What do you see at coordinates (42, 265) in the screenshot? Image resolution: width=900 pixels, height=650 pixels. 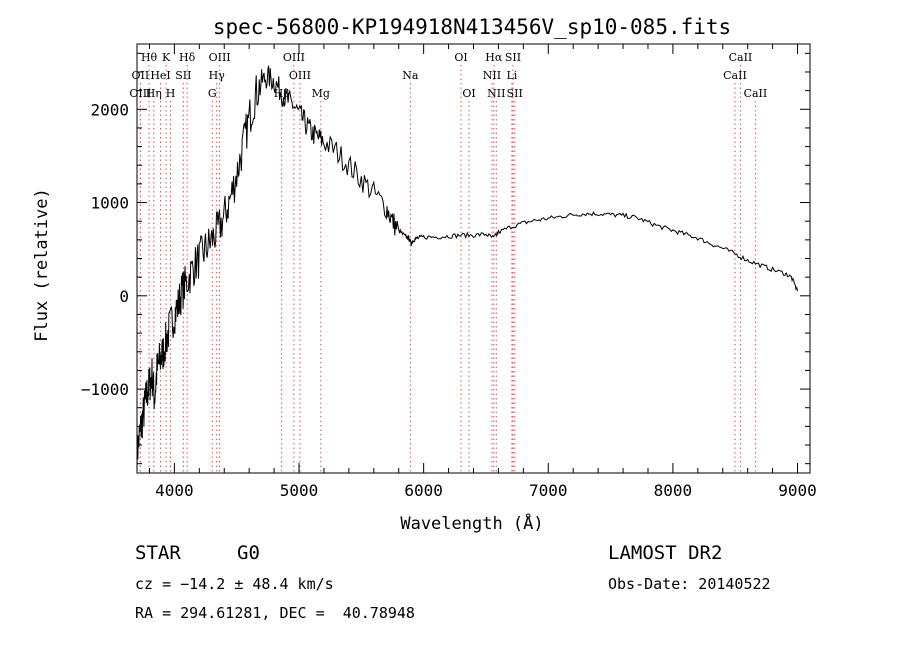 I see `y-axis-label: Flux (relative)` at bounding box center [42, 265].